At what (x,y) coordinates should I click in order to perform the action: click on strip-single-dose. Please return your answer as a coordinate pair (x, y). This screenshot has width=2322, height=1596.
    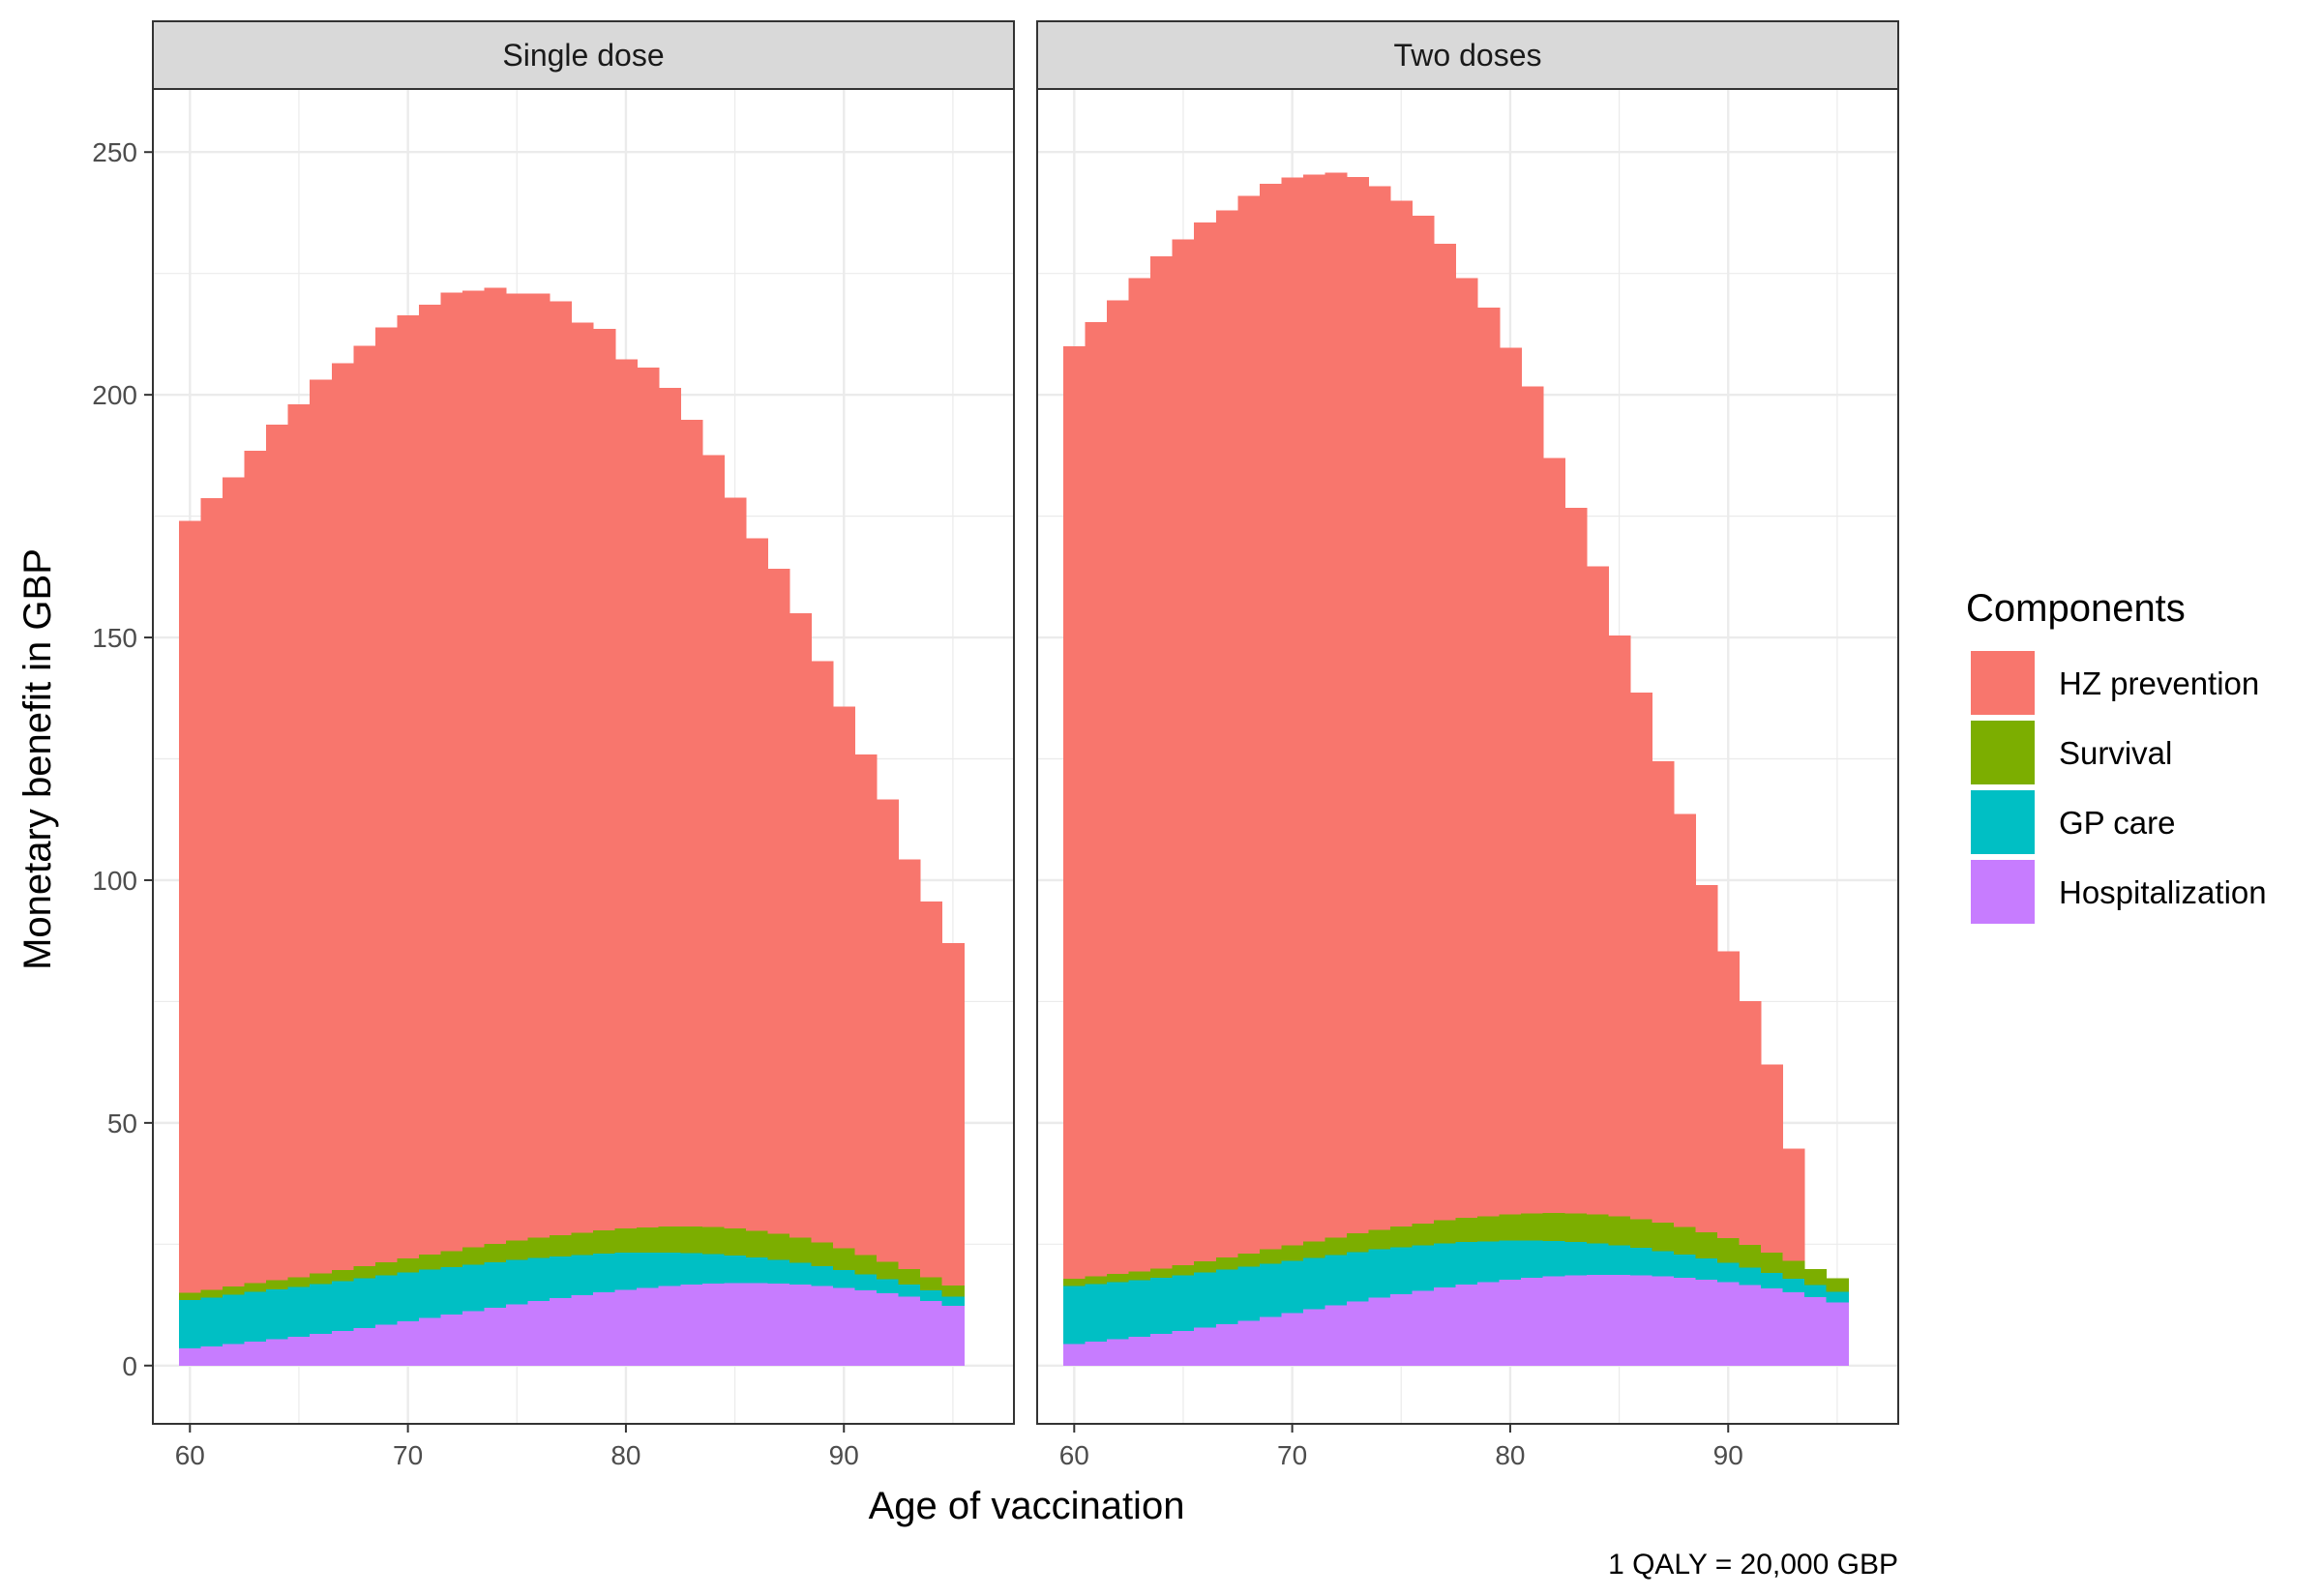
    Looking at the image, I should click on (583, 55).